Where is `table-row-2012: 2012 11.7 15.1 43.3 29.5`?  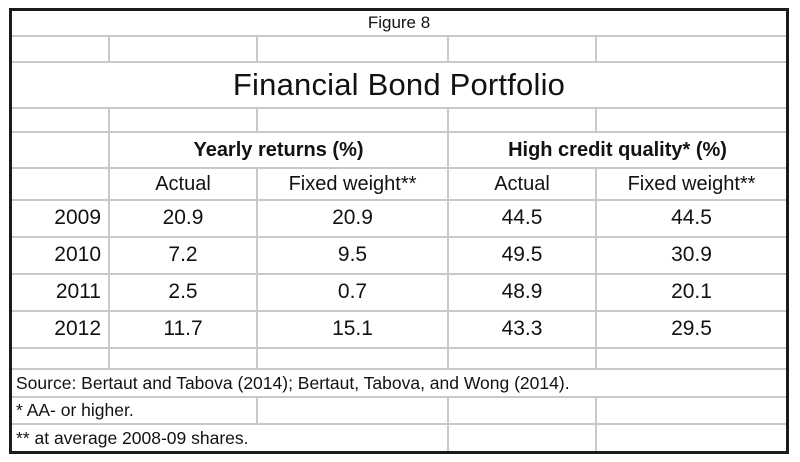
table-row-2012: 2012 11.7 15.1 43.3 29.5 is located at coordinates (399, 329).